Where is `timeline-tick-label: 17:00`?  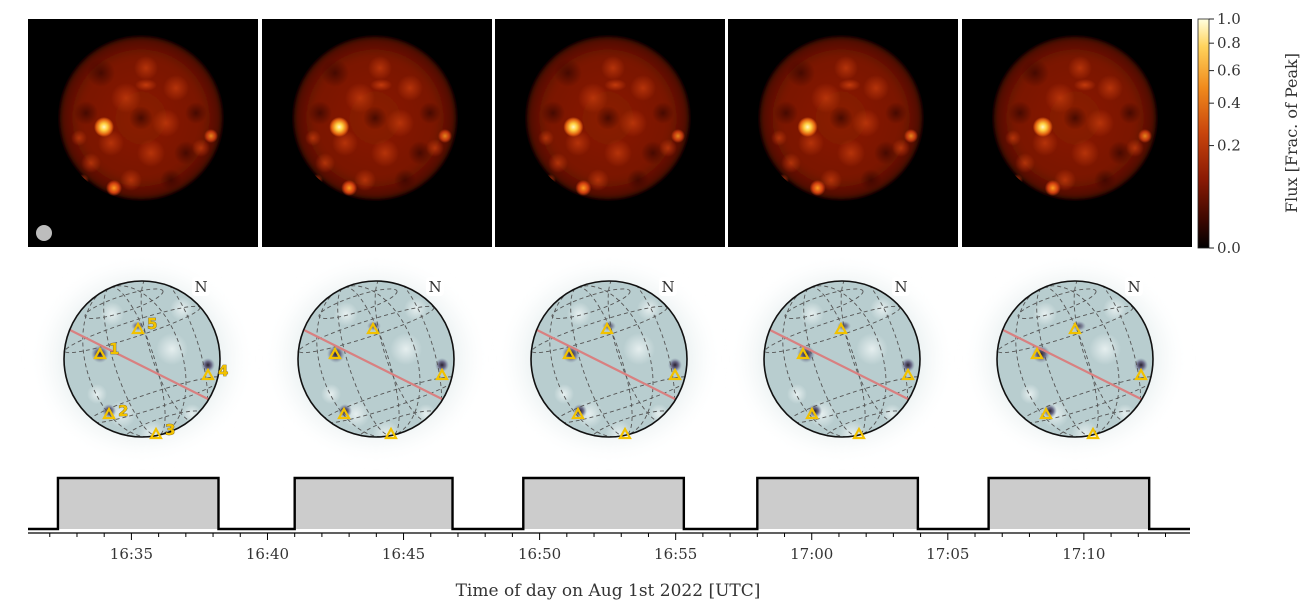
timeline-tick-label: 17:00 is located at coordinates (811, 554).